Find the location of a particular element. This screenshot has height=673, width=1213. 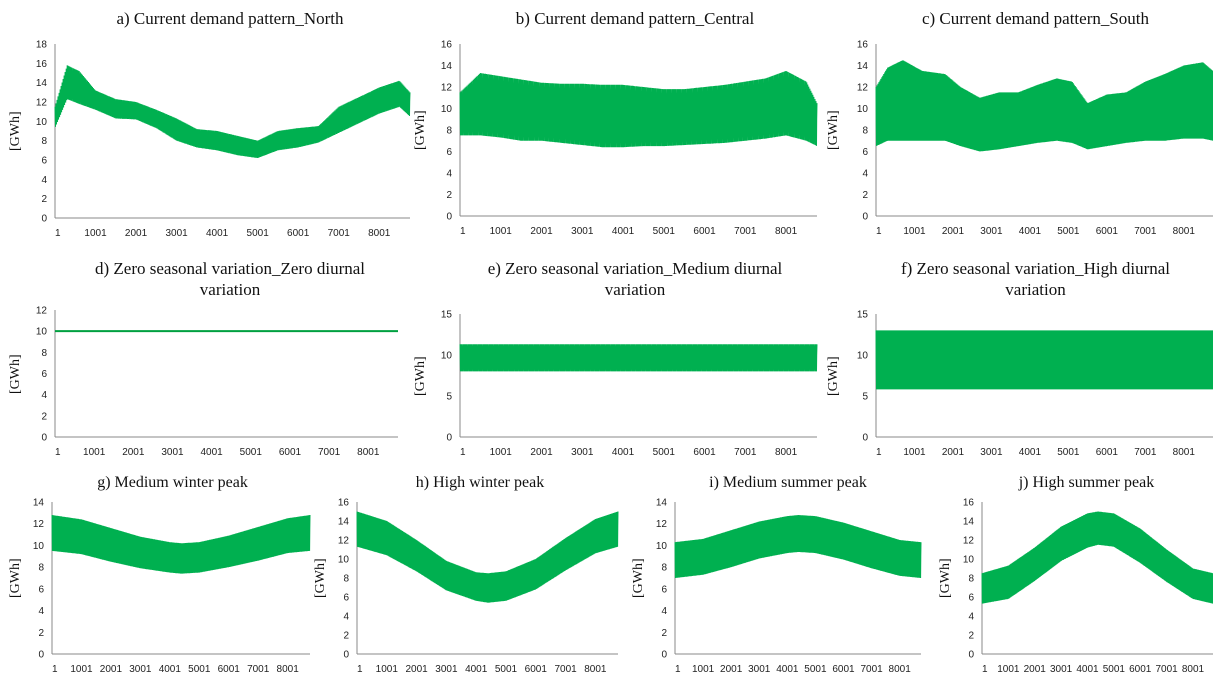

chart-title: b) Current demand pattern_Central is located at coordinates (635, 18).